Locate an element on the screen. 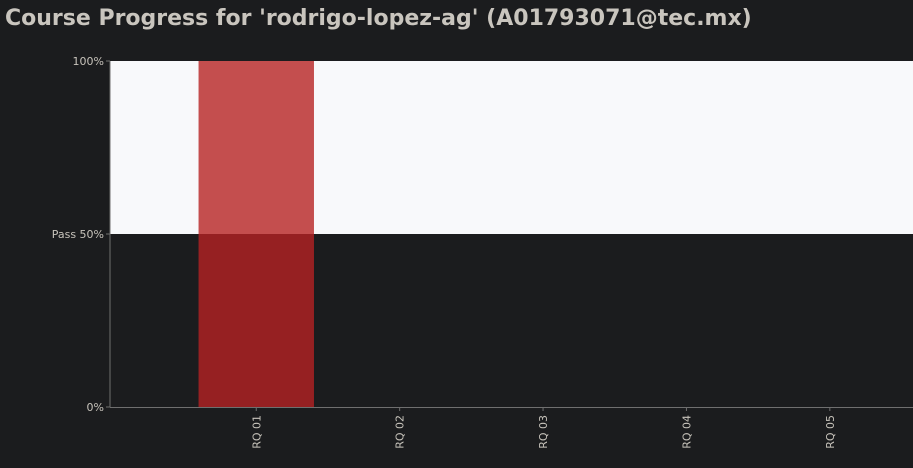  y-tick-label: 100% is located at coordinates (88, 61).